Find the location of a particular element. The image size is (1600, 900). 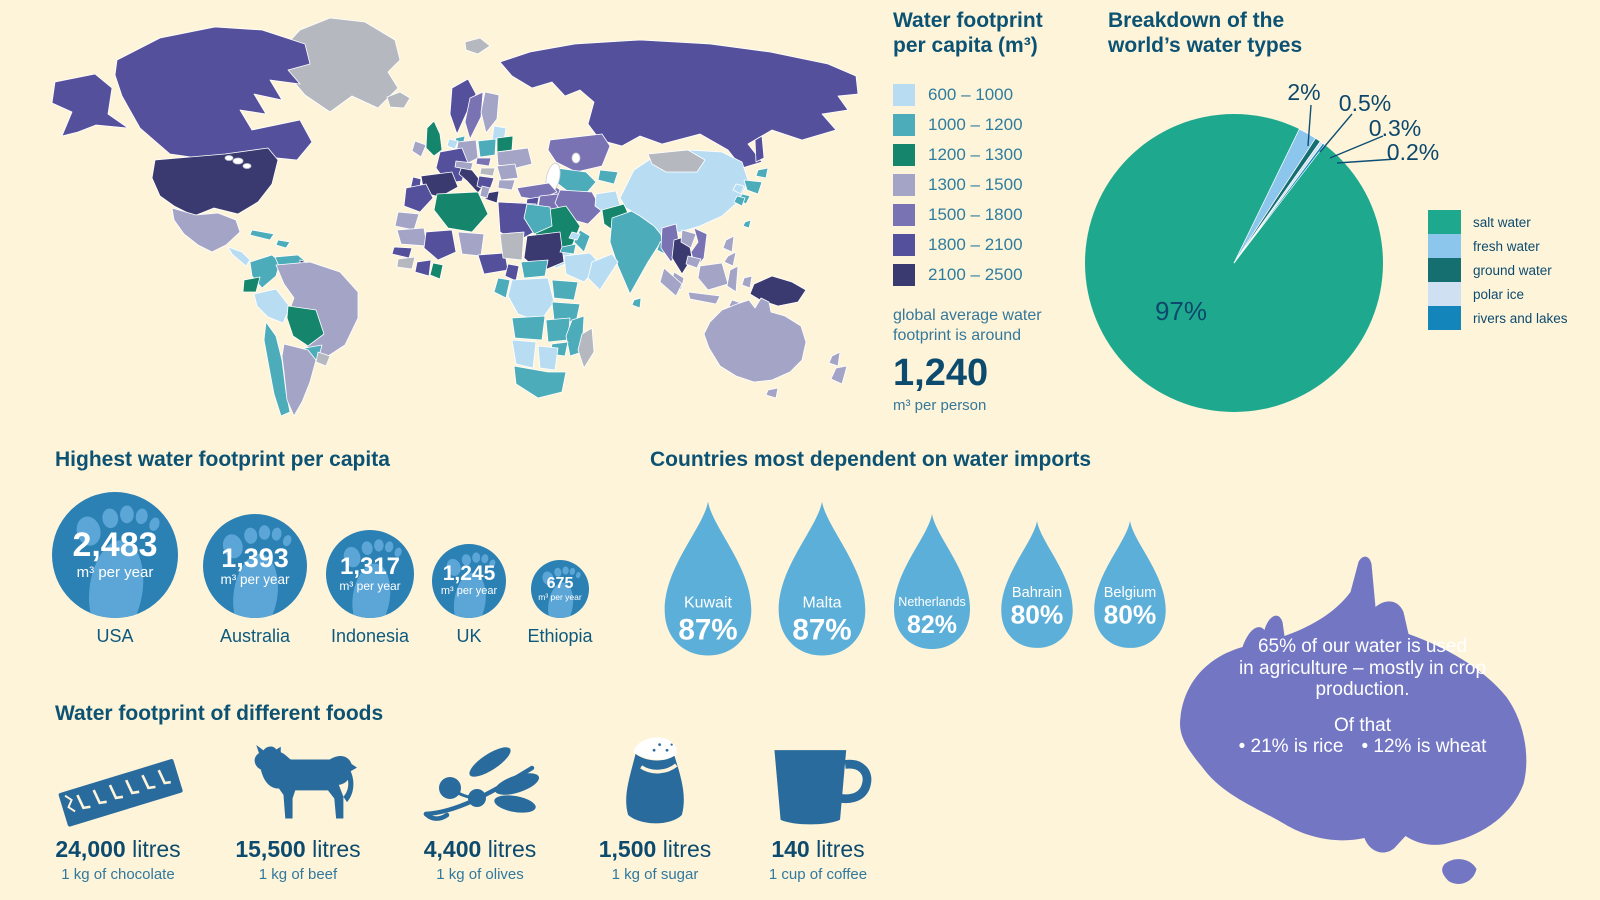

food-caption: 1 kg of sugar is located at coordinates (655, 874).